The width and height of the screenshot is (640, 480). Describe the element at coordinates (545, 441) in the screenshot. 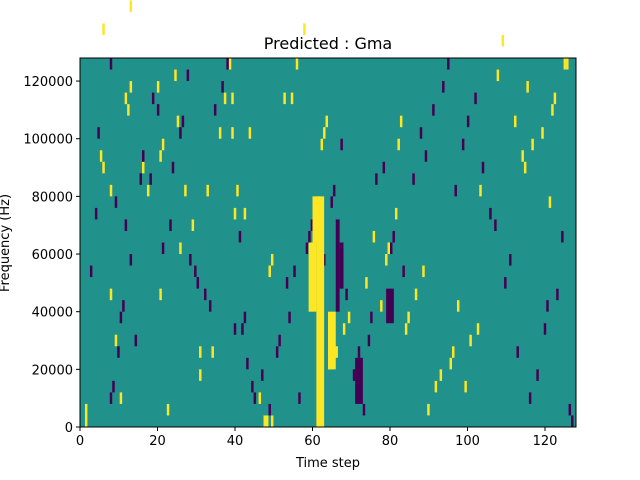

I see `x-tick-label: 120` at that location.